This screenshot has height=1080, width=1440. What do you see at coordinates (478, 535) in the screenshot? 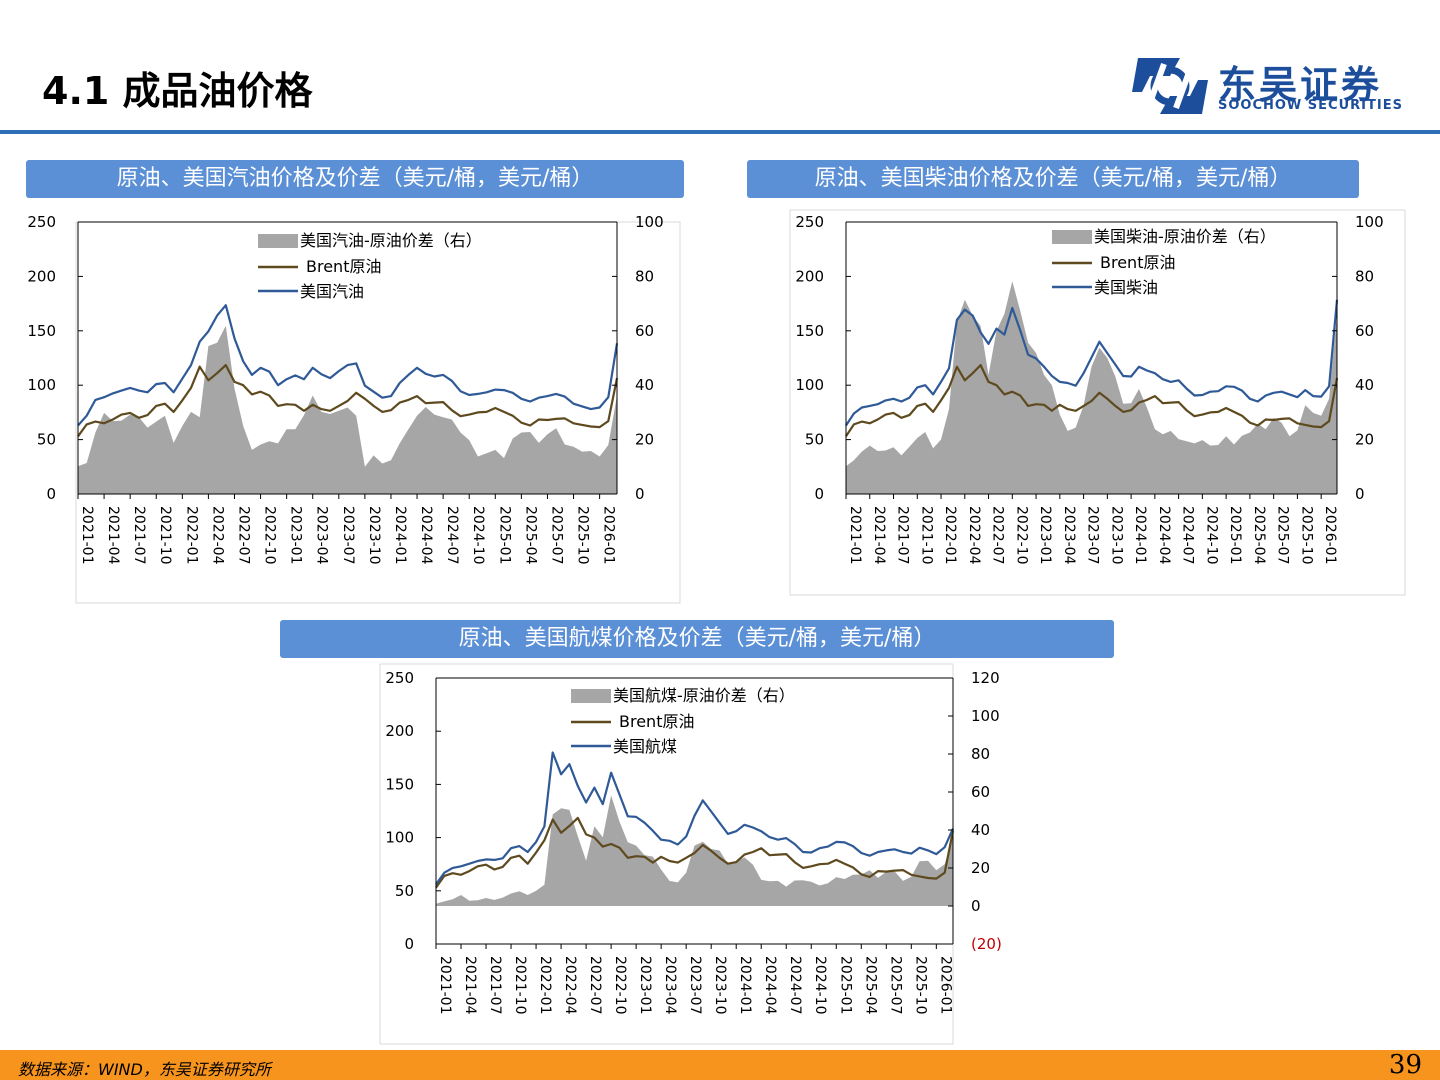
I see `x-tick-label: 2024-10` at bounding box center [478, 535].